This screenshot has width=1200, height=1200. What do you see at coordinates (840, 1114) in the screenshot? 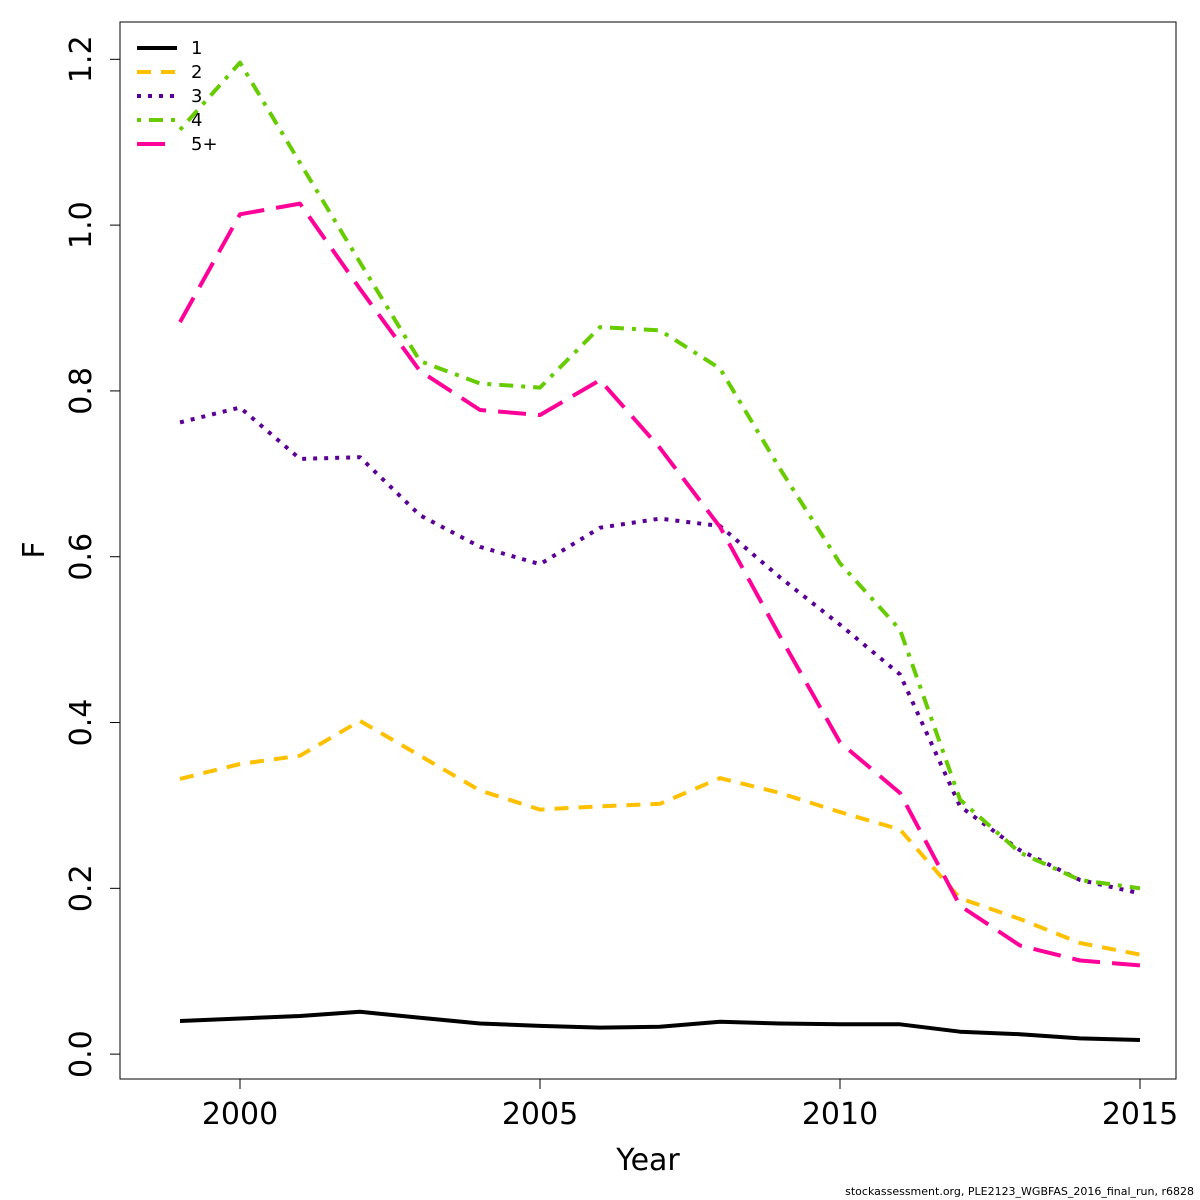
I see `x-tick-label: 2010` at bounding box center [840, 1114].